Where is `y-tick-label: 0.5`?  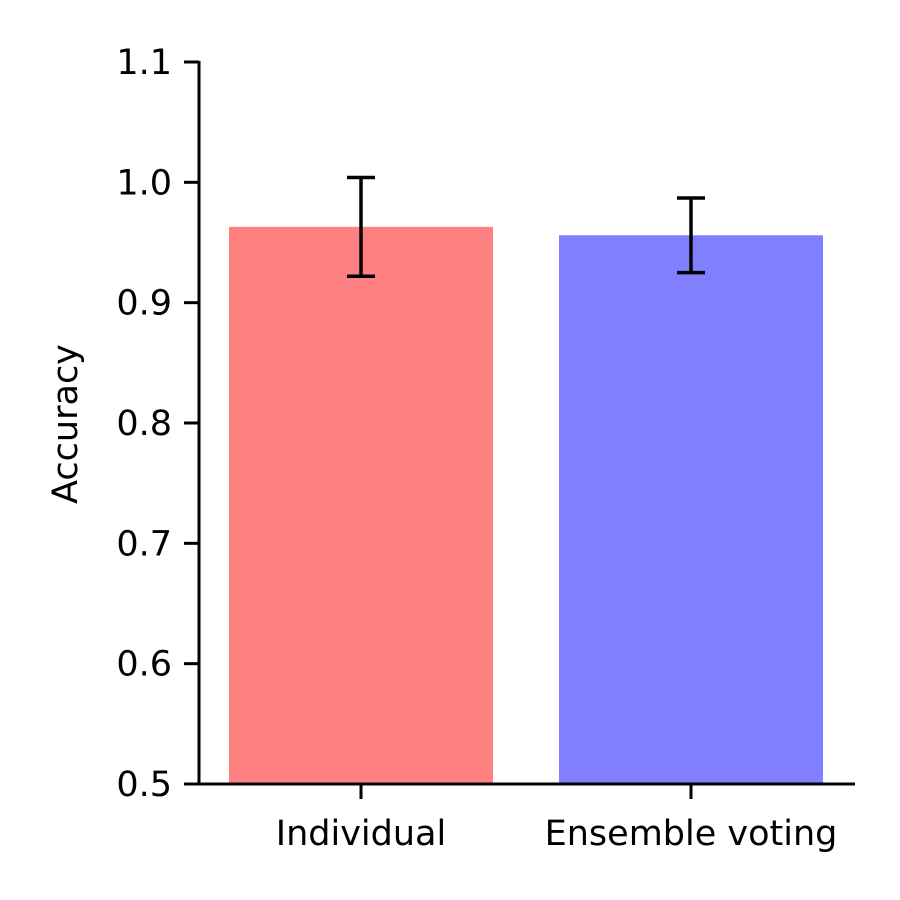
y-tick-label: 0.5 is located at coordinates (144, 785).